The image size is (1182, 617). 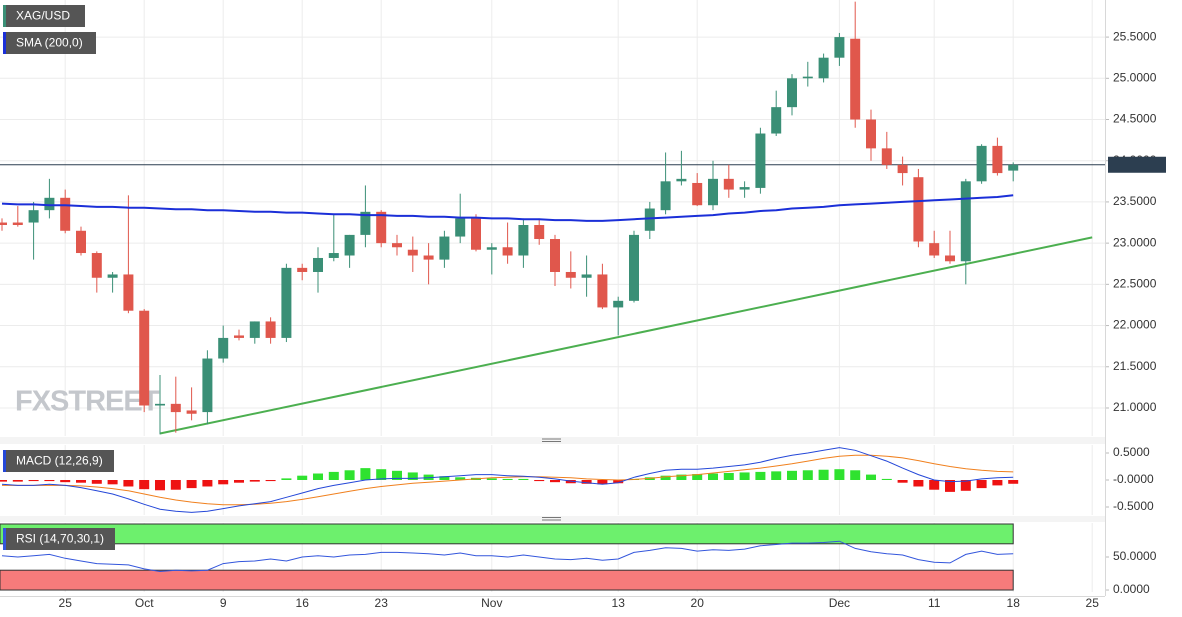 I want to click on macd-label: MACD (12,26,9), so click(x=59, y=461).